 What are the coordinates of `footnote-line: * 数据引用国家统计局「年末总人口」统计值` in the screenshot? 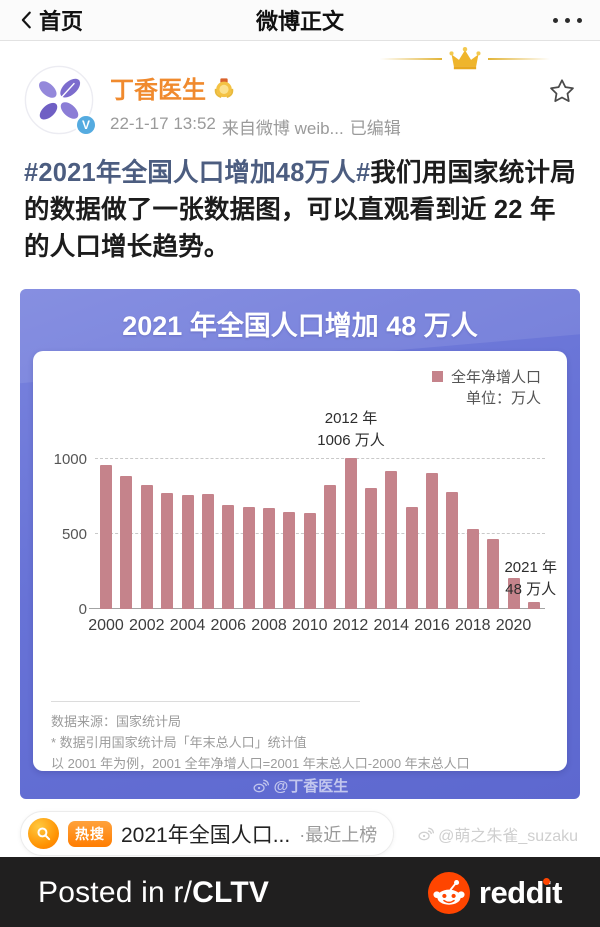 It's located at (179, 742).